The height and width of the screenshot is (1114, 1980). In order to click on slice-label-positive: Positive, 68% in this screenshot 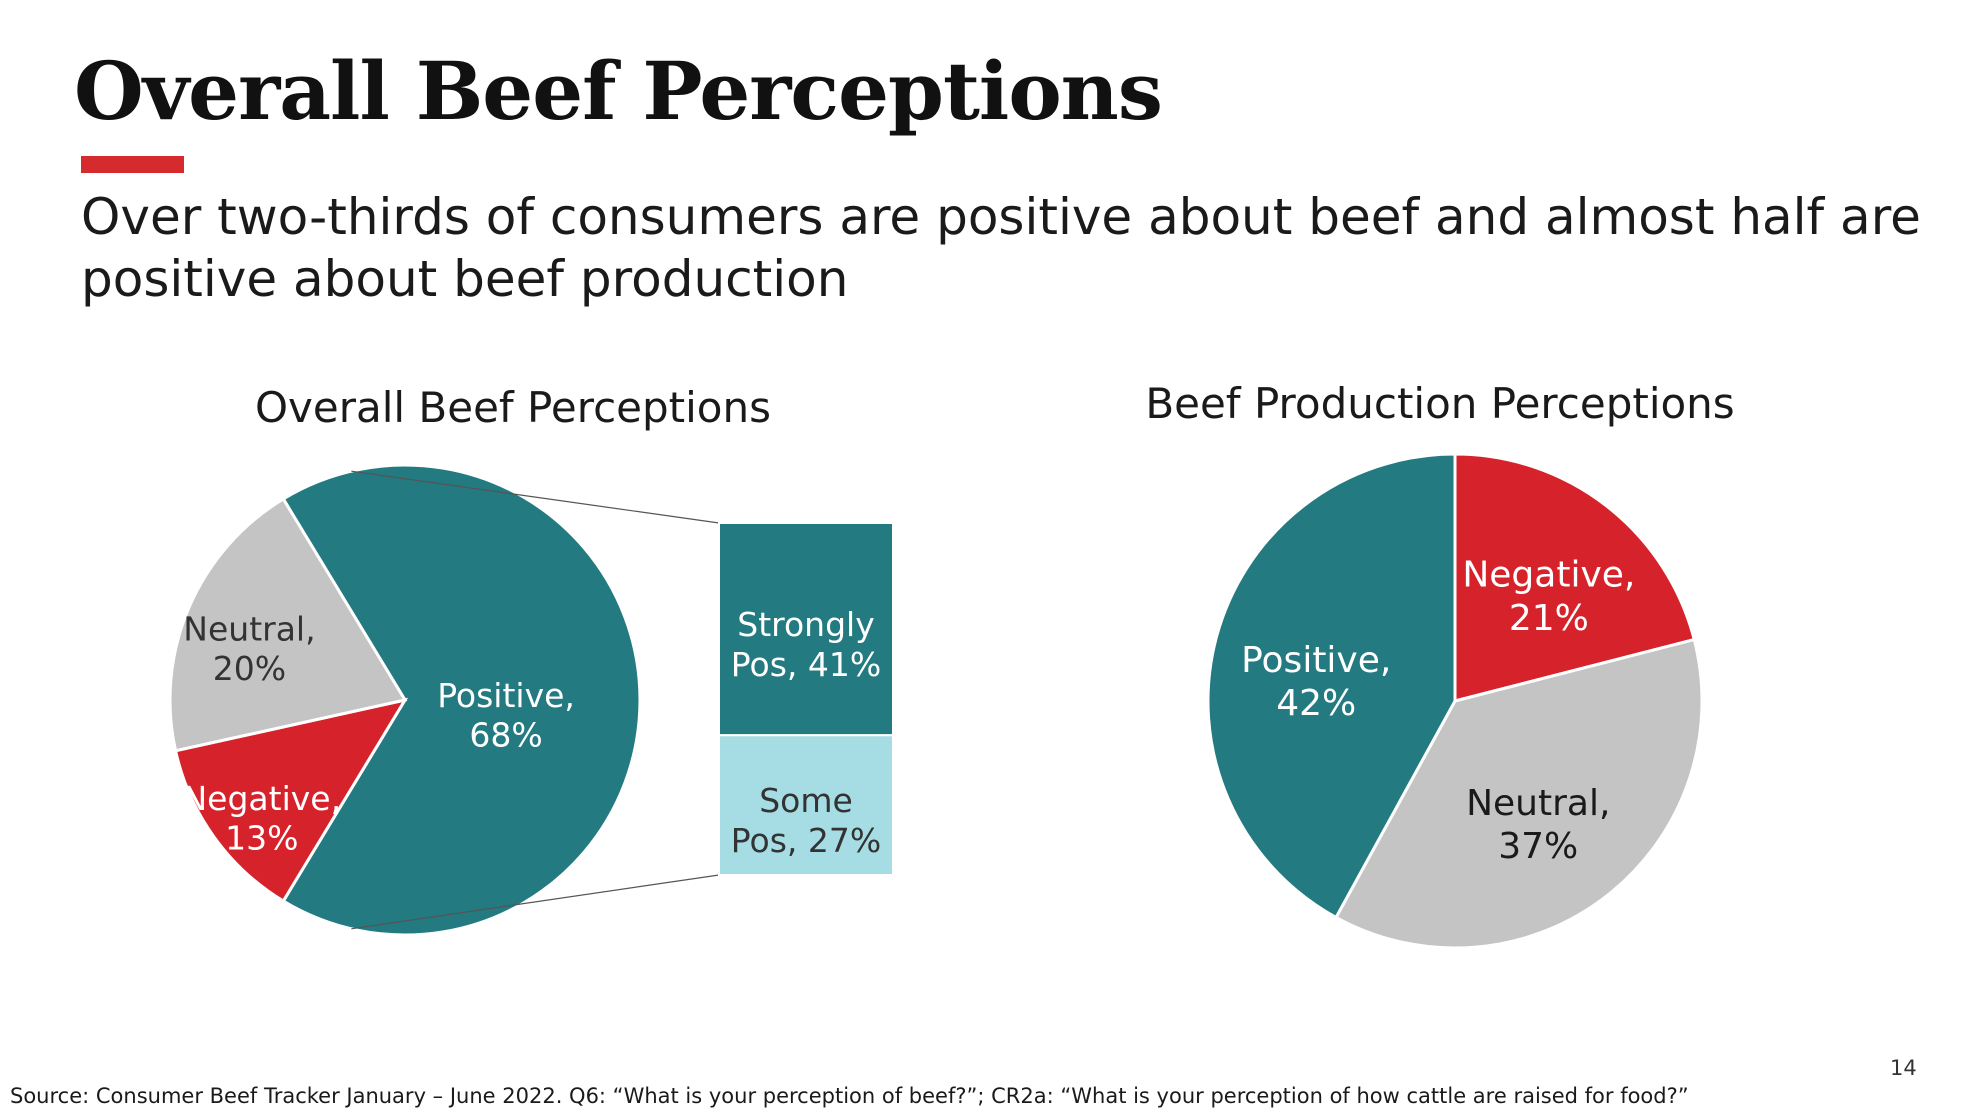, I will do `click(506, 715)`.